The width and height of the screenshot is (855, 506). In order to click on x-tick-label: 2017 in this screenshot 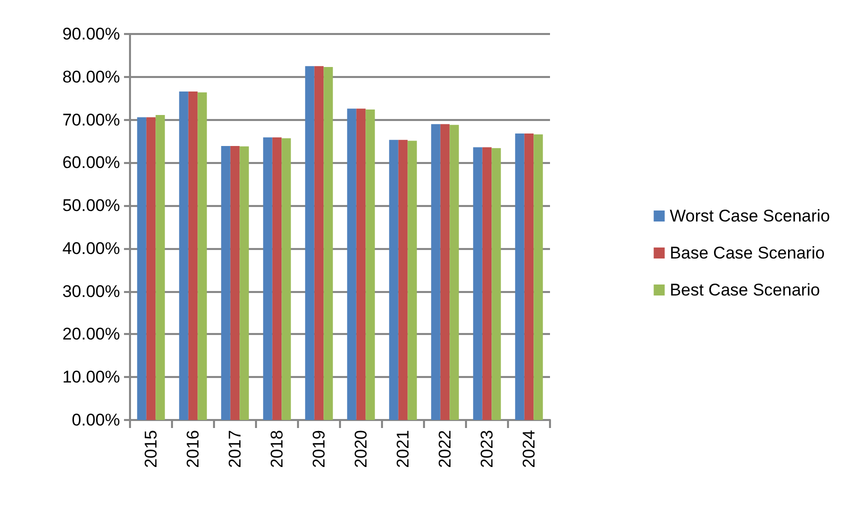, I will do `click(235, 449)`.